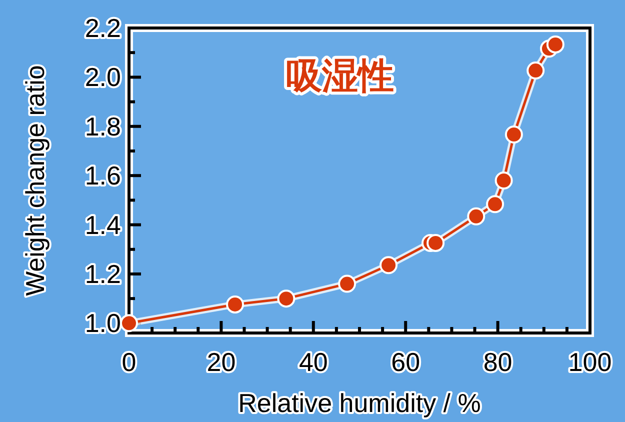  I want to click on annotation: 吸湿性, so click(340, 76).